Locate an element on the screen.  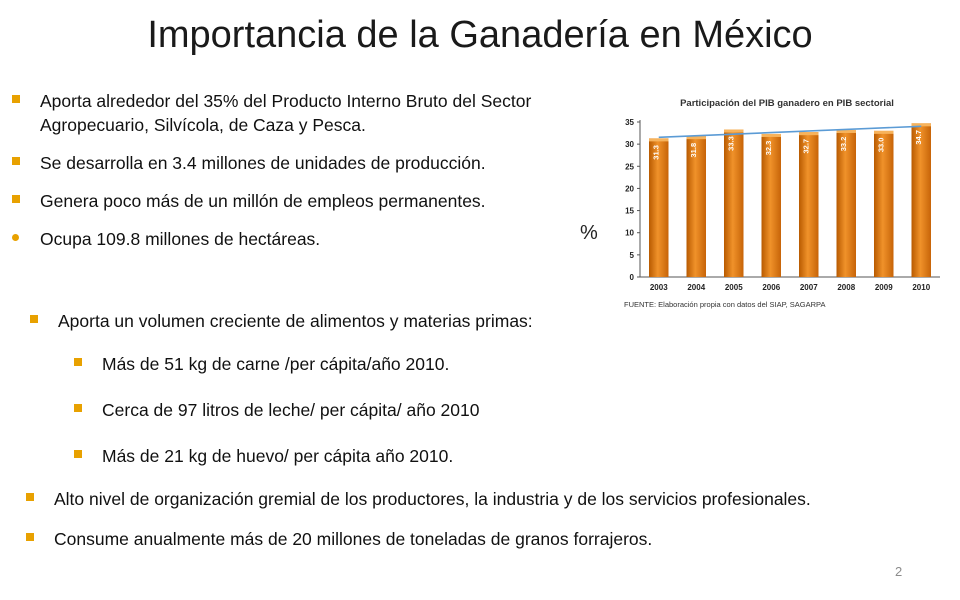
page-number: 2 is located at coordinates (899, 571).